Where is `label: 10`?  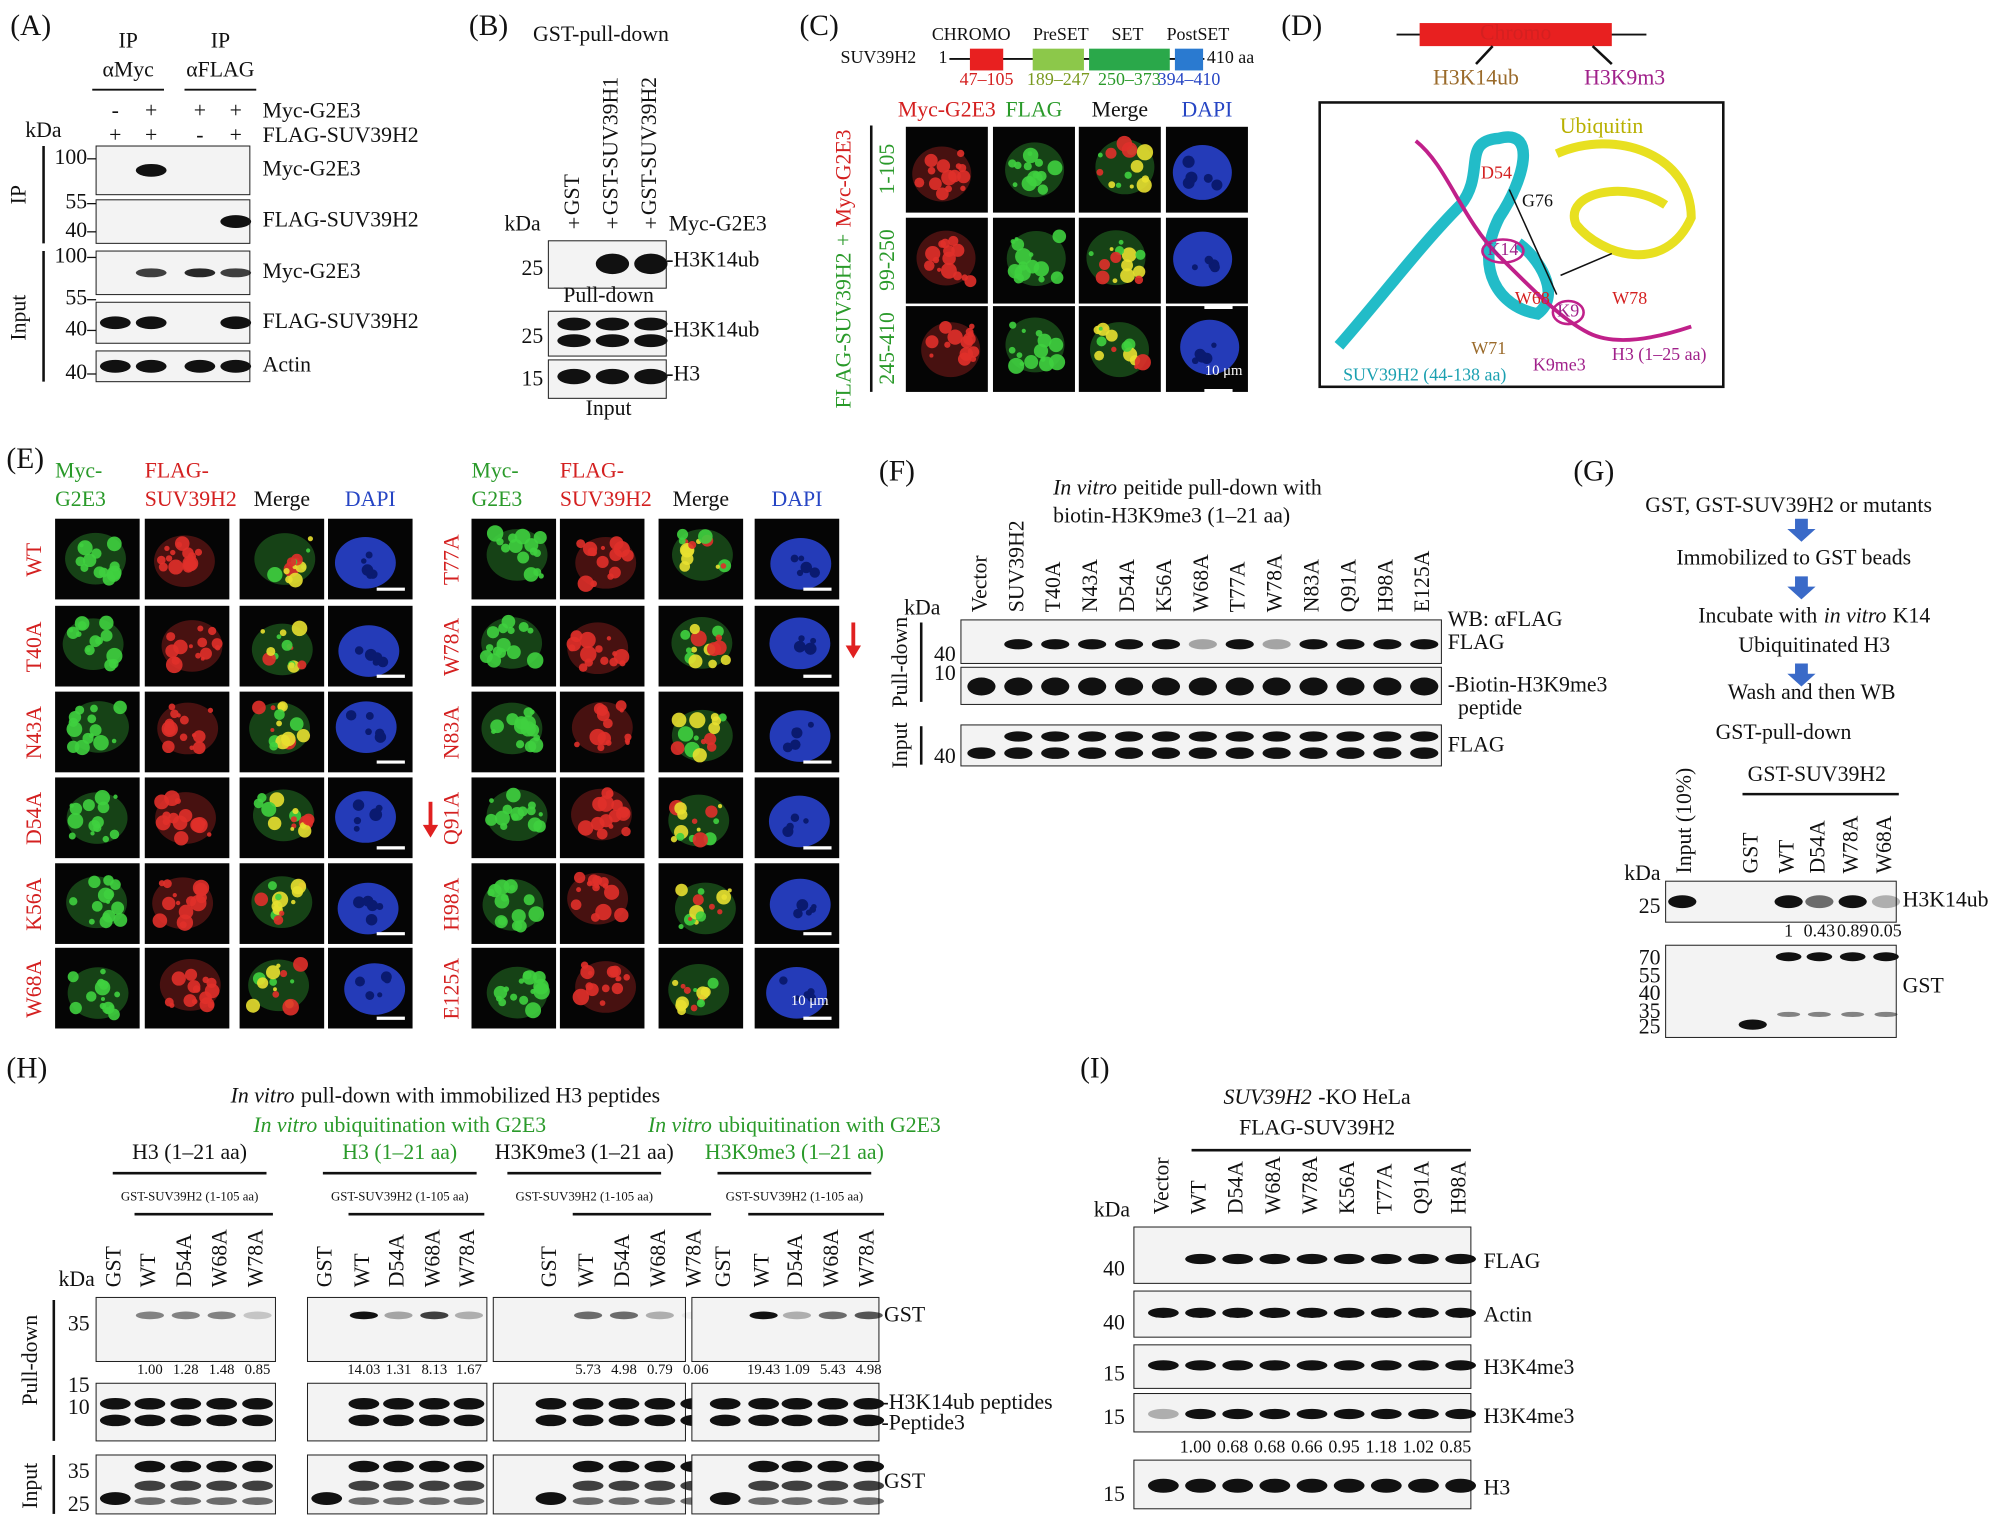 label: 10 is located at coordinates (945, 673).